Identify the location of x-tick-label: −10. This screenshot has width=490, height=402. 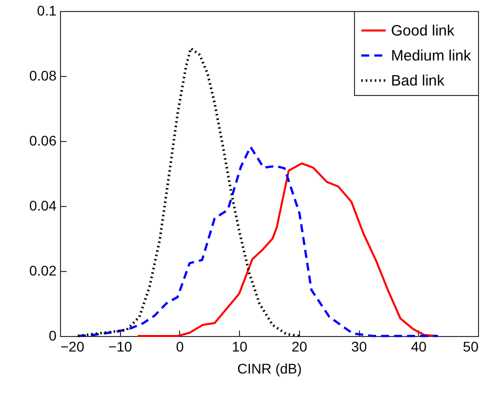
(120, 346).